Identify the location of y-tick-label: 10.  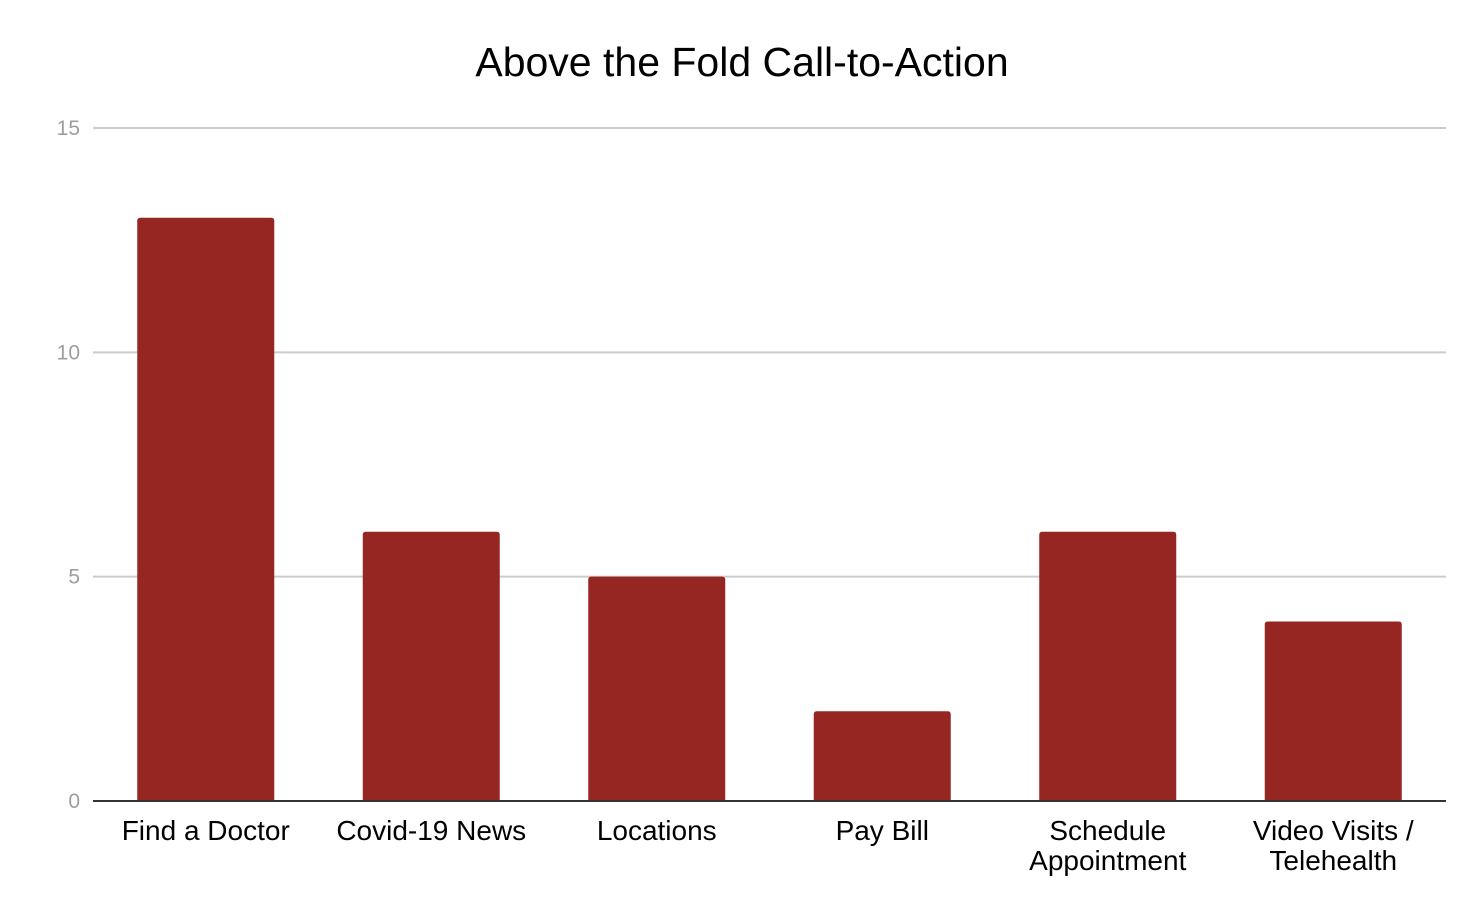
(68, 352).